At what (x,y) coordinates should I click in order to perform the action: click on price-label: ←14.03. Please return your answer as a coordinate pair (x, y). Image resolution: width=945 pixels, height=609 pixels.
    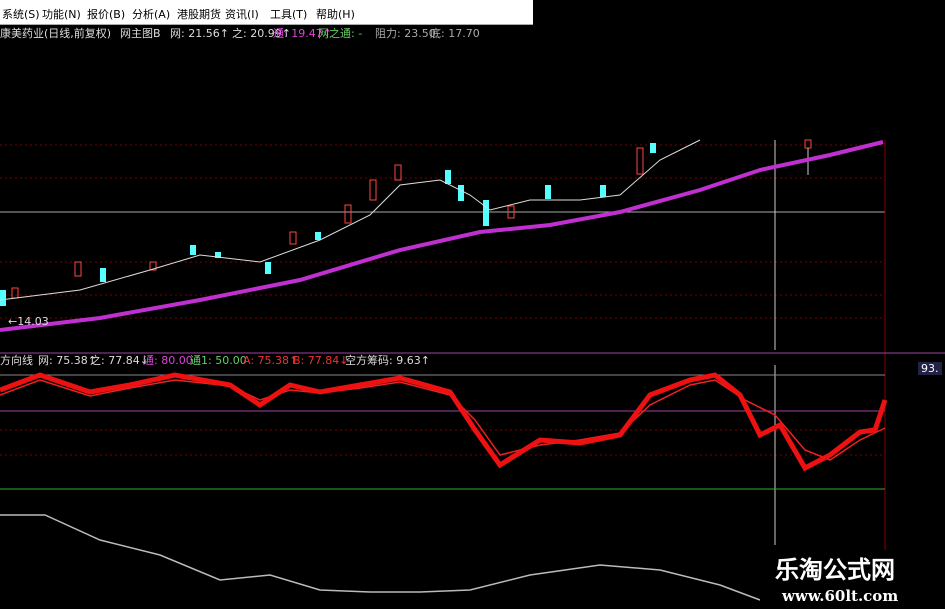
    Looking at the image, I should click on (28, 321).